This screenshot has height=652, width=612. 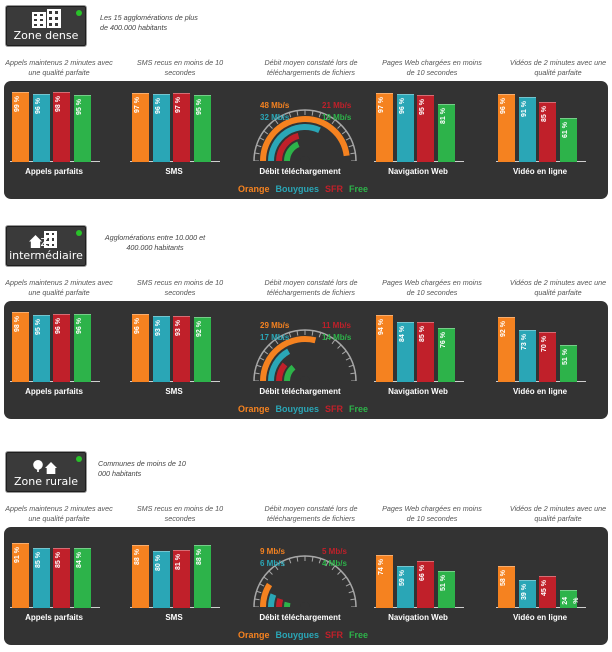 I want to click on bar-orange: 91 %, so click(x=20, y=575).